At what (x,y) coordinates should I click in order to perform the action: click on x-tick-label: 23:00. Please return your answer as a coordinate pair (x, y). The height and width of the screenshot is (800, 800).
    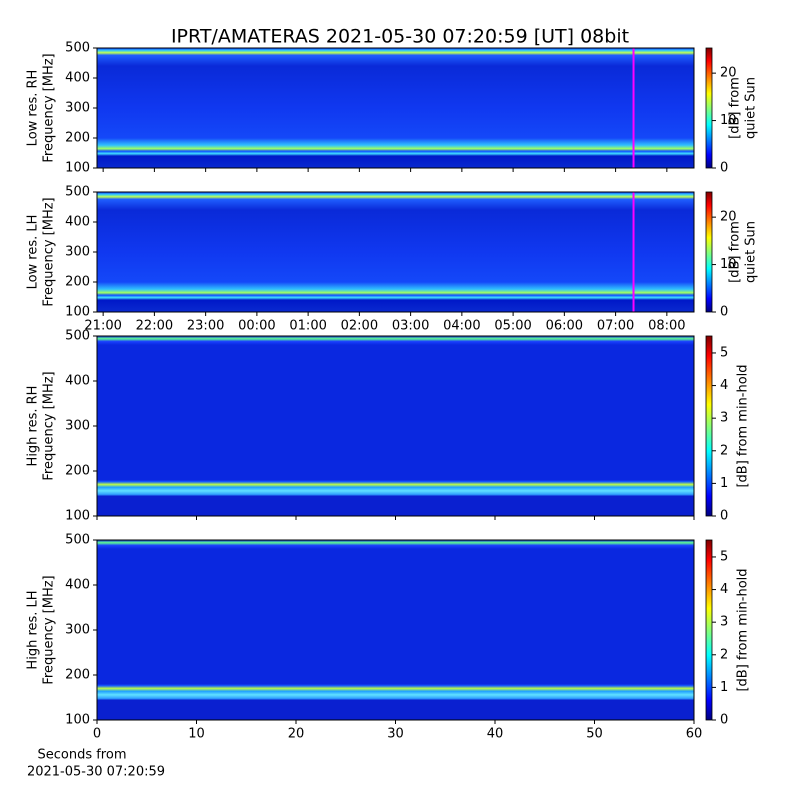
    Looking at the image, I should click on (205, 326).